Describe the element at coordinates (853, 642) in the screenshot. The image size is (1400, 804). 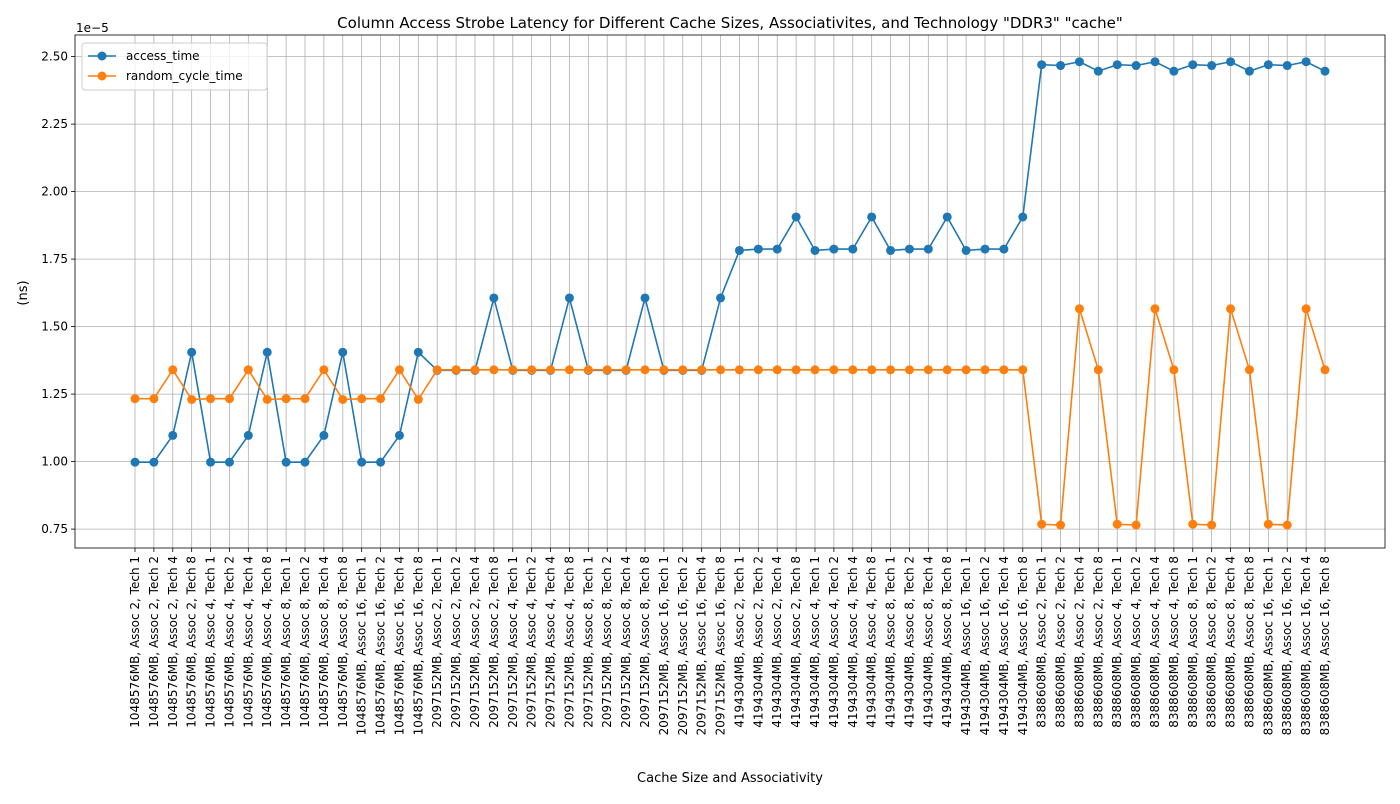
I see `x-tick-label: 4194304MB, Assoc 4, Tech 4` at that location.